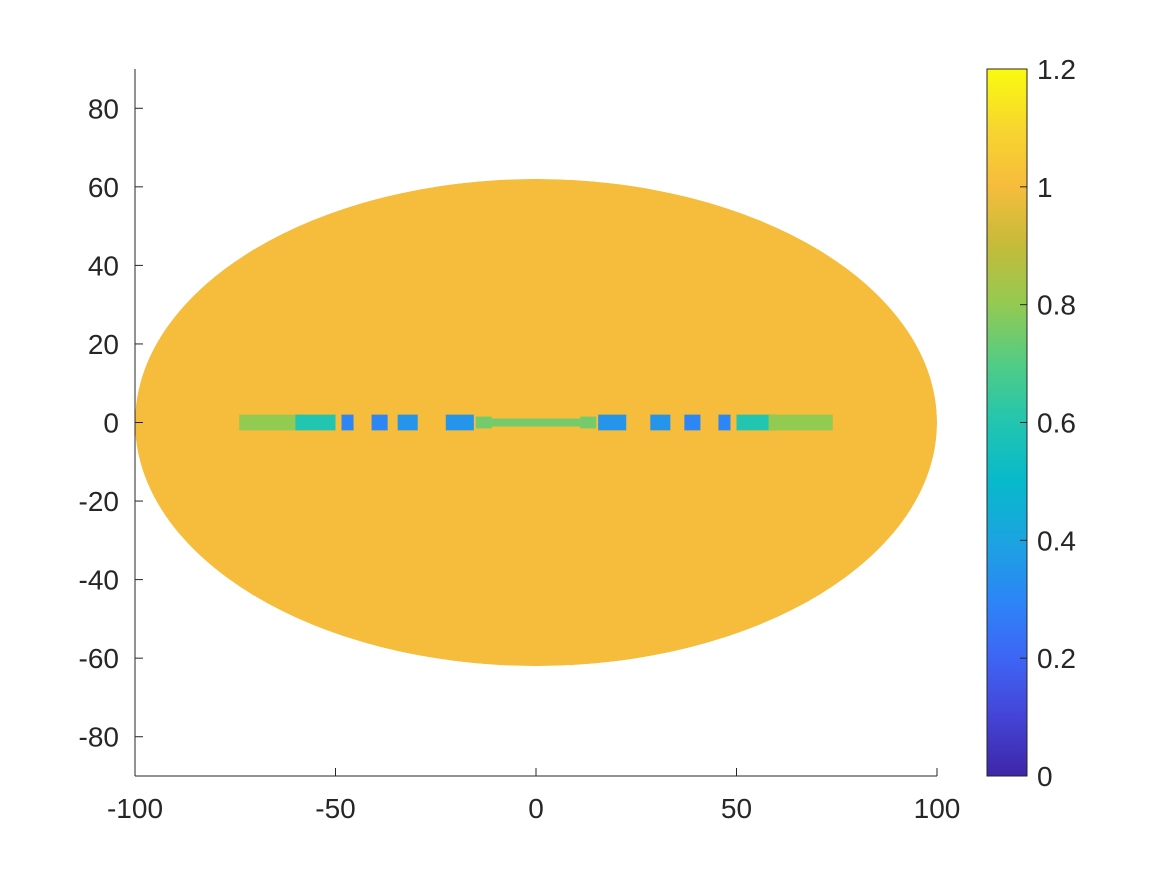 This screenshot has height=875, width=1167. I want to click on y-tick-label: 40, so click(103, 265).